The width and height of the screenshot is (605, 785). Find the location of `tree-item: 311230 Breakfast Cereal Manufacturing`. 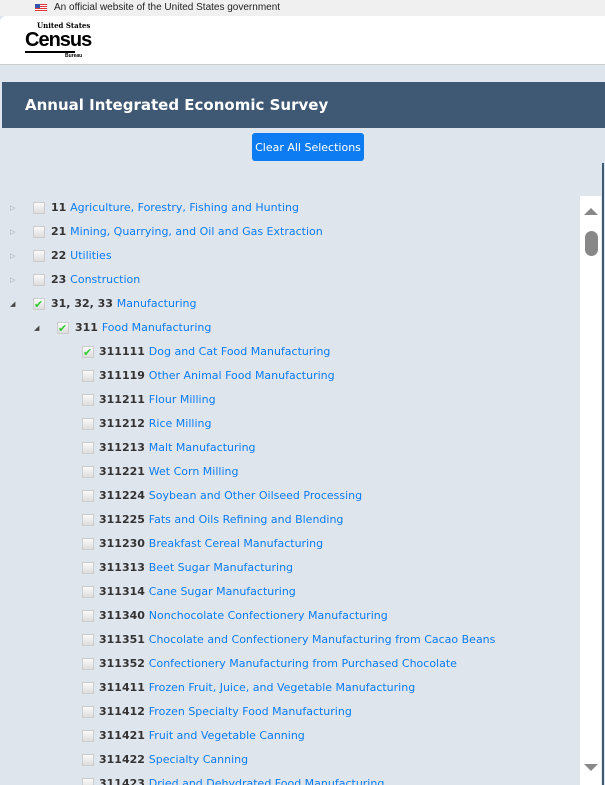

tree-item: 311230 Breakfast Cereal Manufacturing is located at coordinates (290, 544).